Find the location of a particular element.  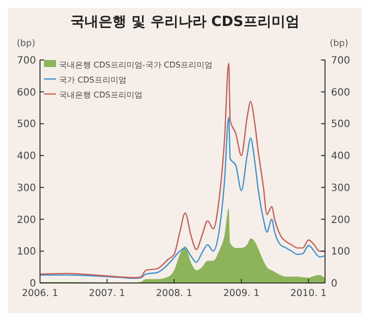

x-tick-label: 2006. 1 is located at coordinates (40, 293).